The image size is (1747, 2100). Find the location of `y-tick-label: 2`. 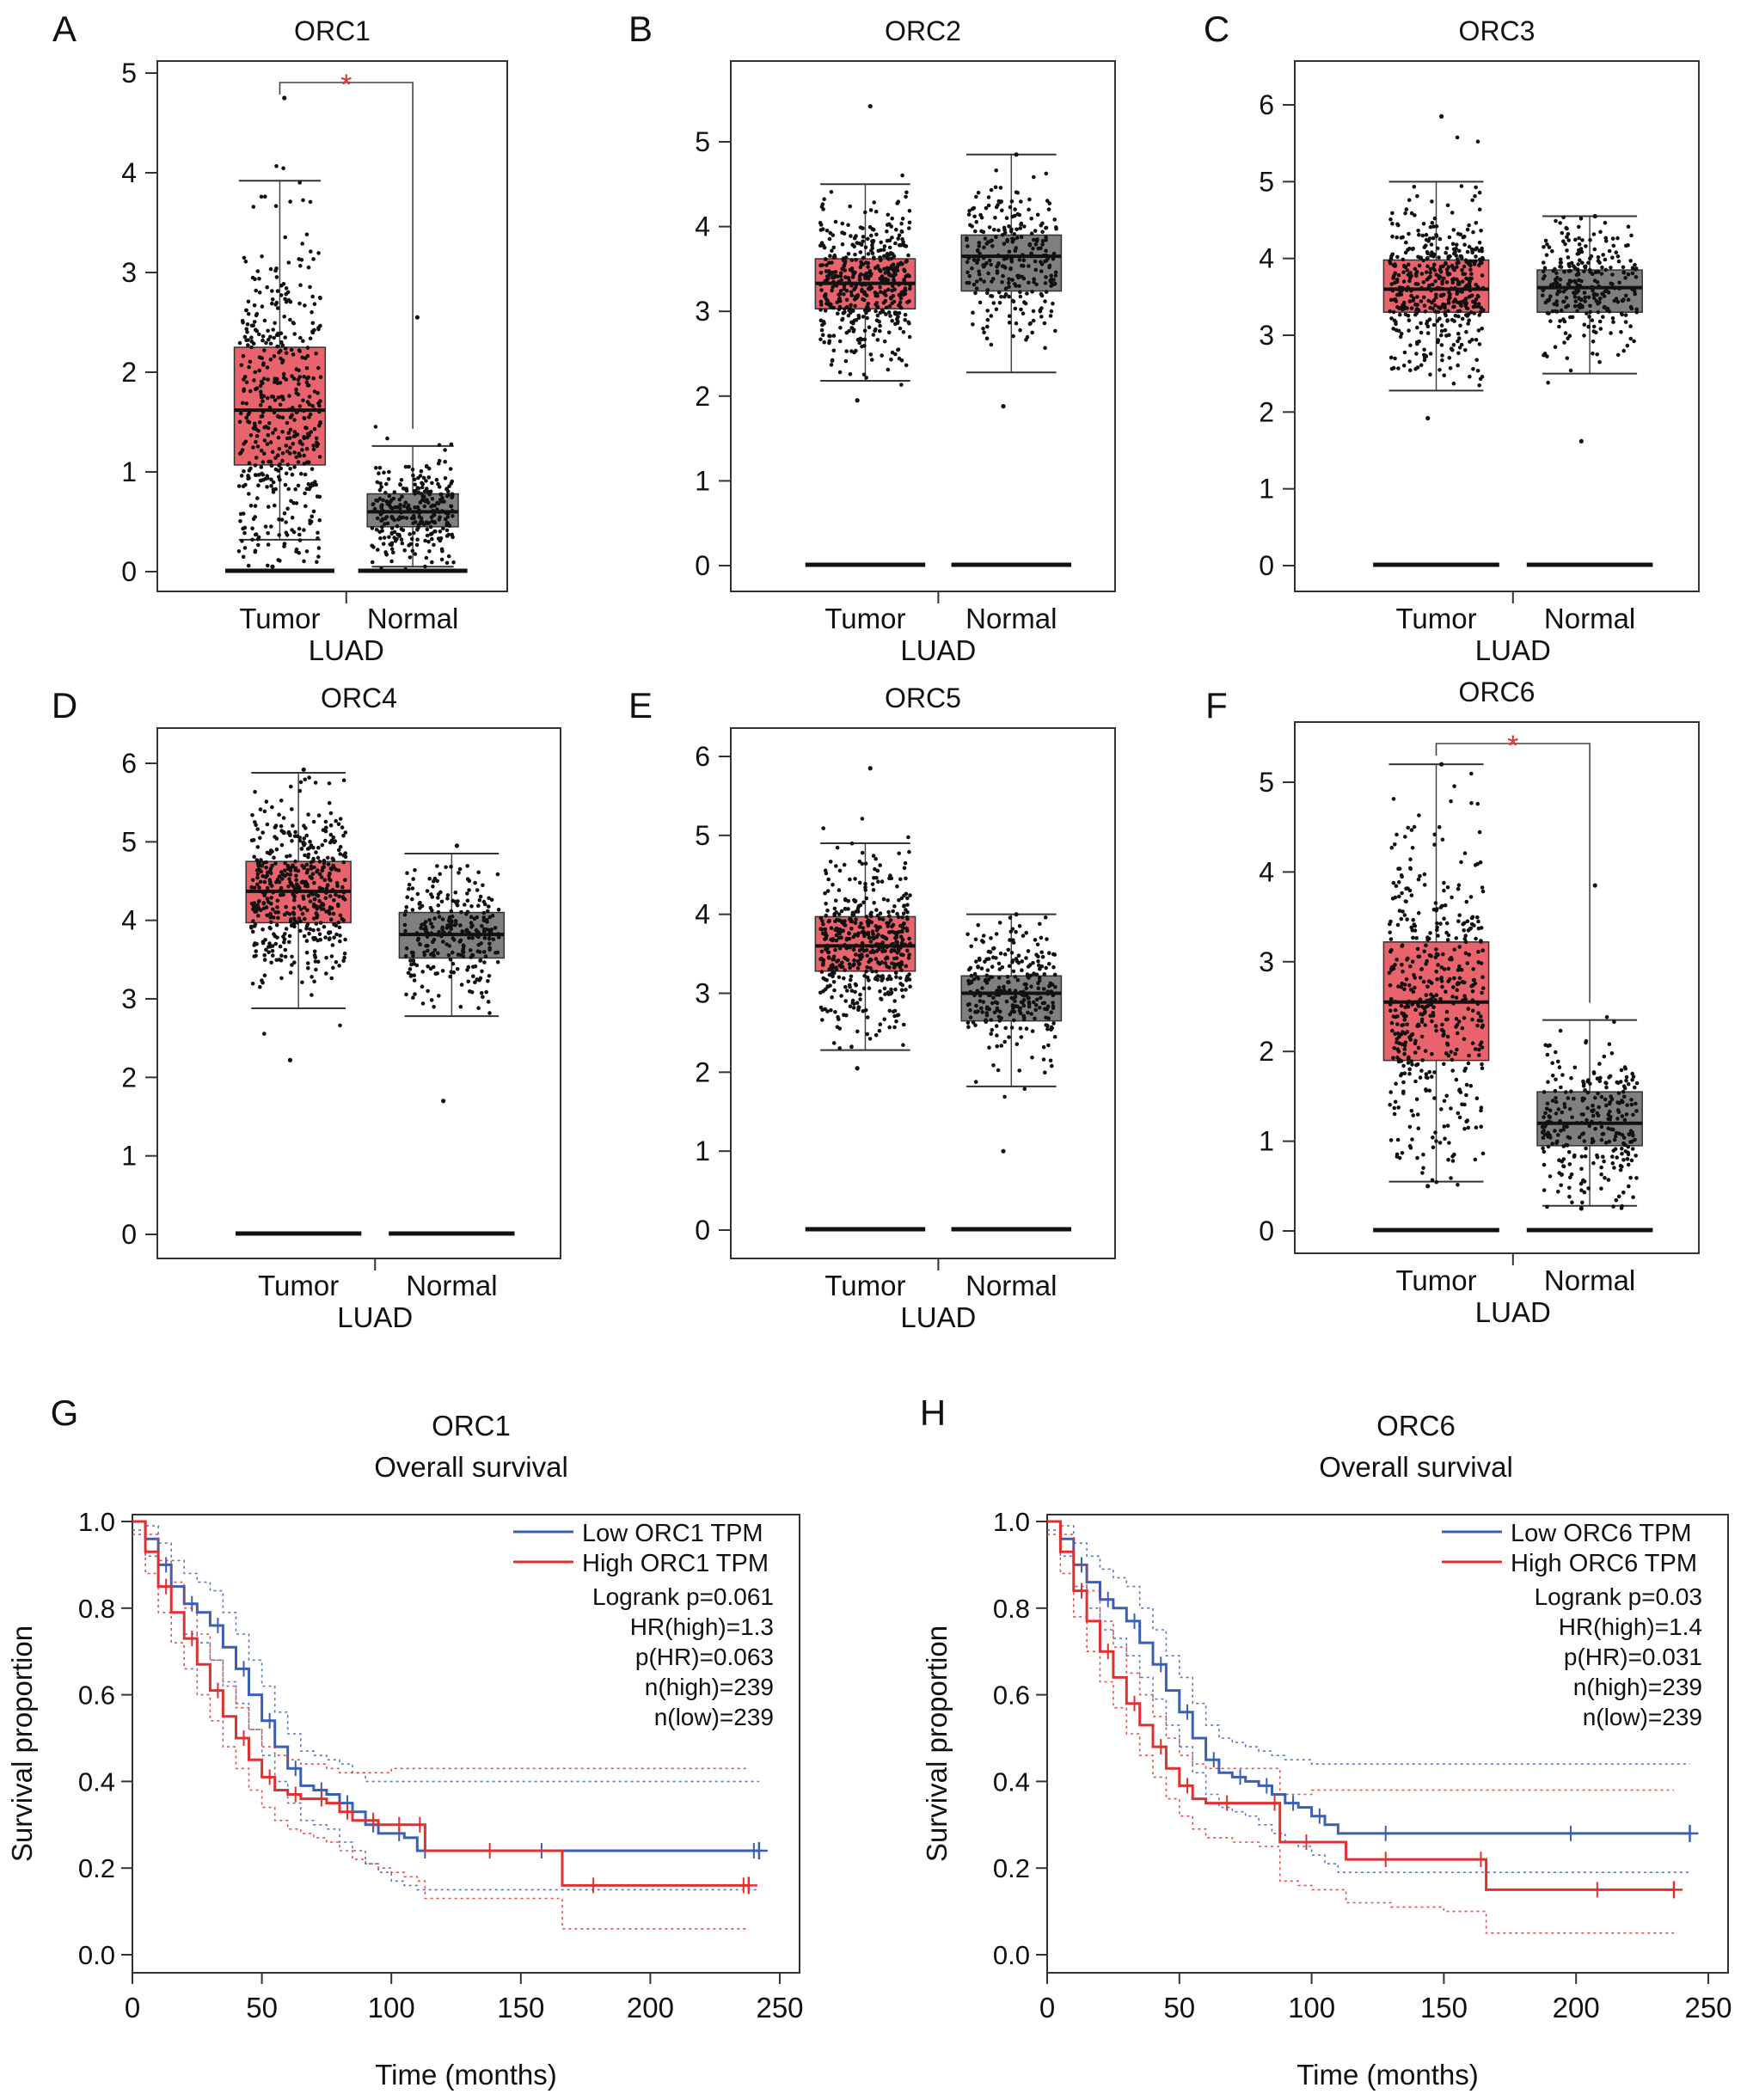

y-tick-label: 2 is located at coordinates (1266, 1051).